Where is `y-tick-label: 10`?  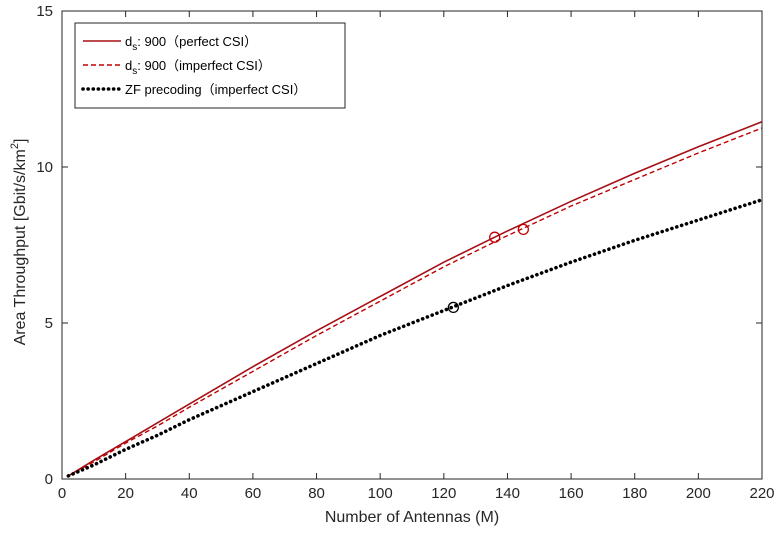 y-tick-label: 10 is located at coordinates (44, 167).